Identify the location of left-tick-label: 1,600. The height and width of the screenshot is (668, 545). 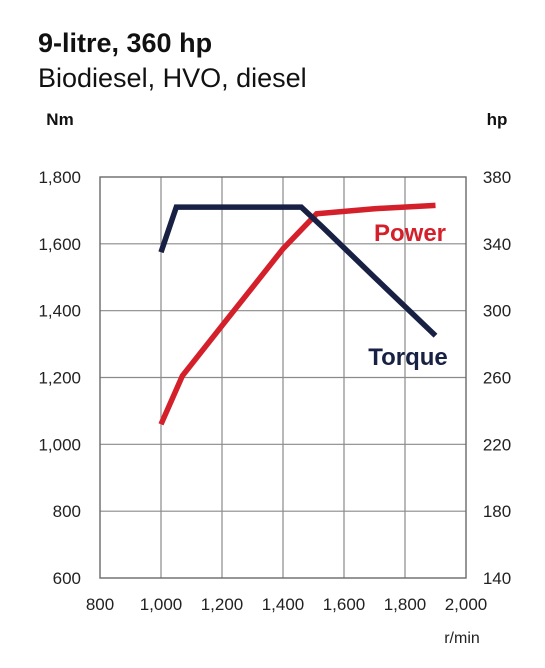
(59, 244).